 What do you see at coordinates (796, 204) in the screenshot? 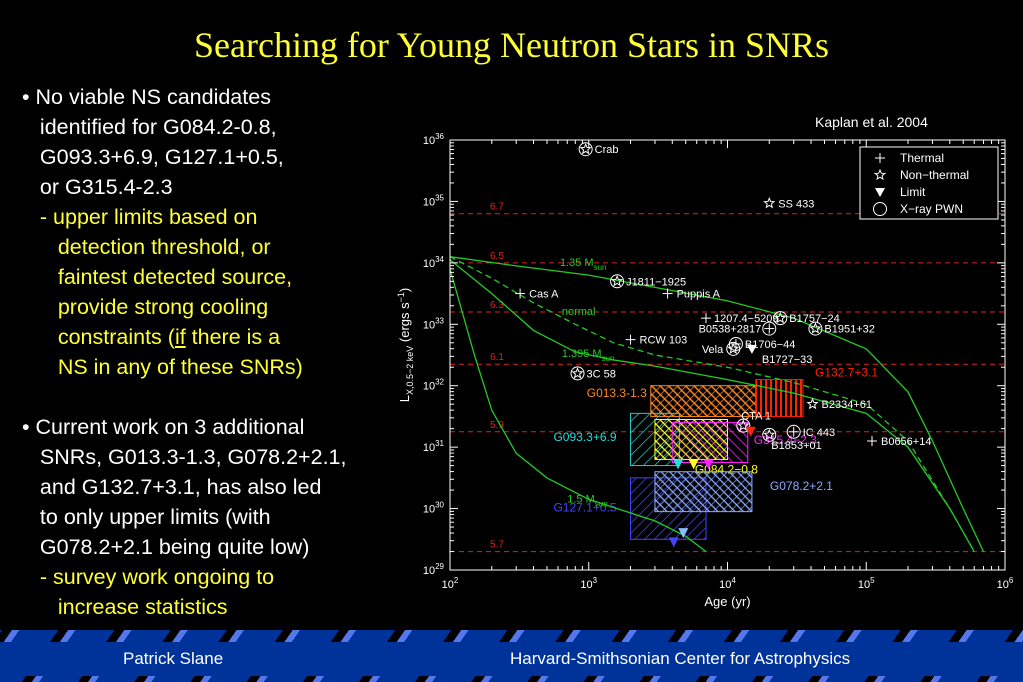
I see `source-label: SS 433` at bounding box center [796, 204].